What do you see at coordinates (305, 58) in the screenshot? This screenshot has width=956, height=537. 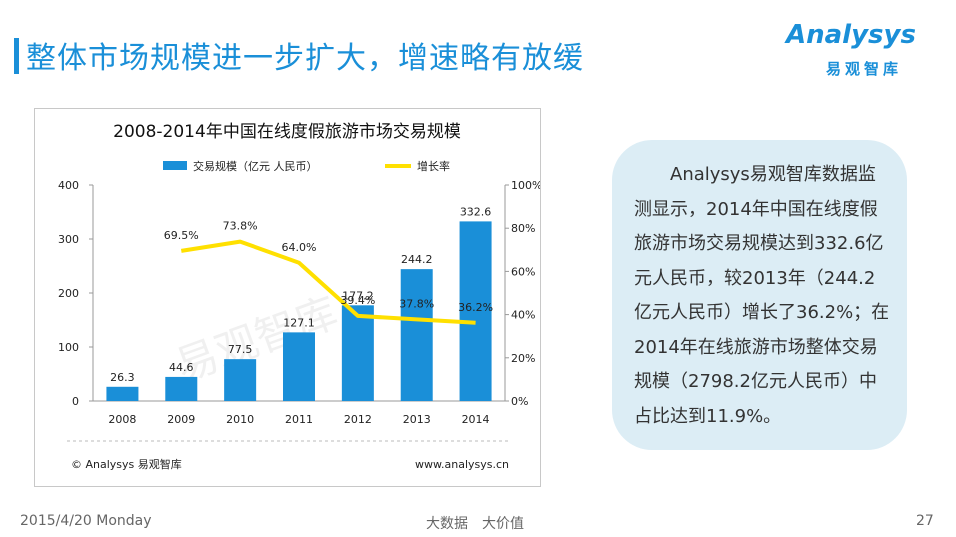 I see `slide-title: 整体市场规模进一步扩大，增速略有放缓` at bounding box center [305, 58].